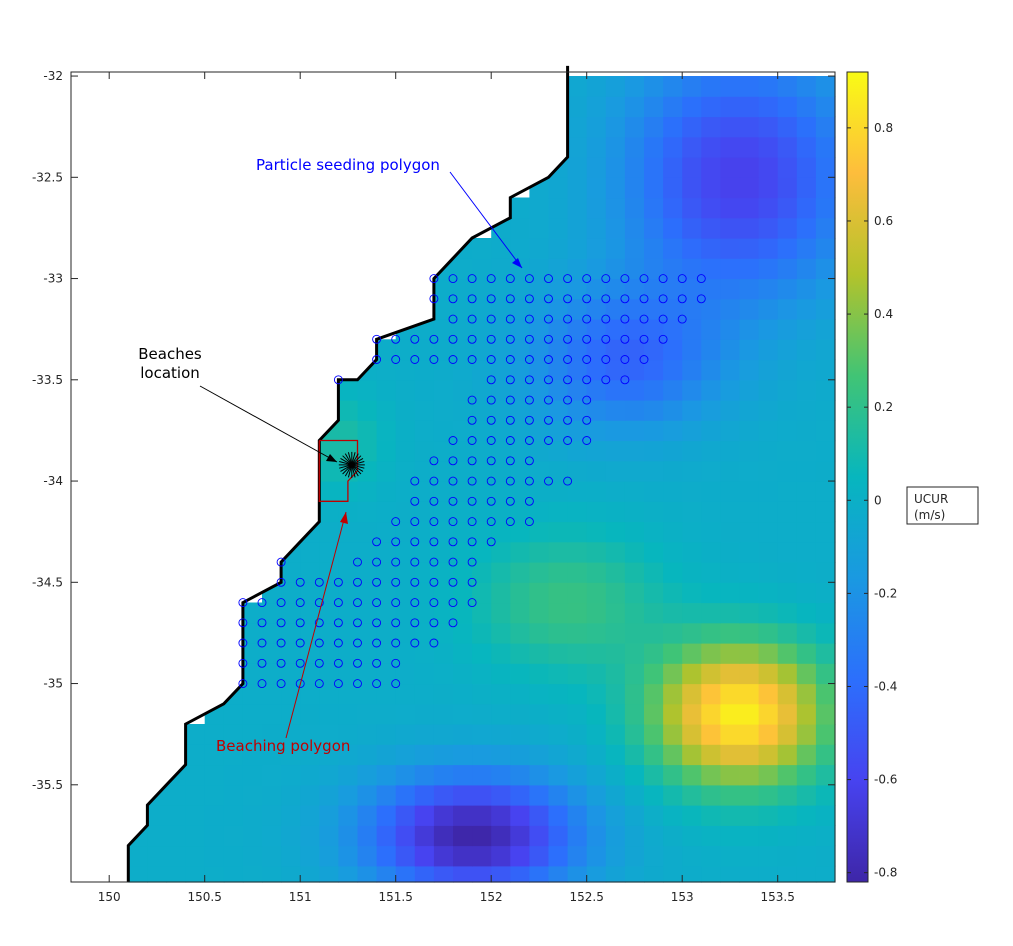 The width and height of the screenshot is (1013, 946). What do you see at coordinates (682, 897) in the screenshot?
I see `x-tick-label: 153` at bounding box center [682, 897].